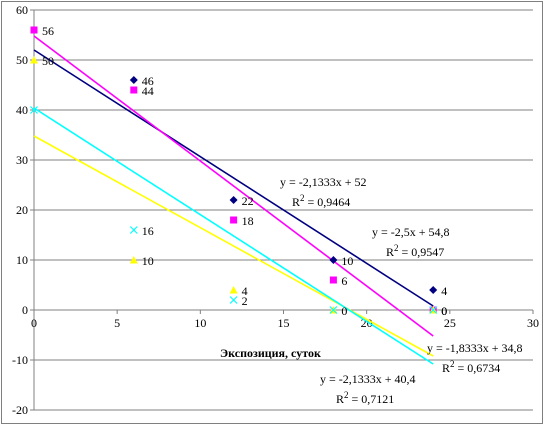 The width and height of the screenshot is (546, 427). I want to click on x-axis-title: Экспозиция, суток, so click(270, 353).